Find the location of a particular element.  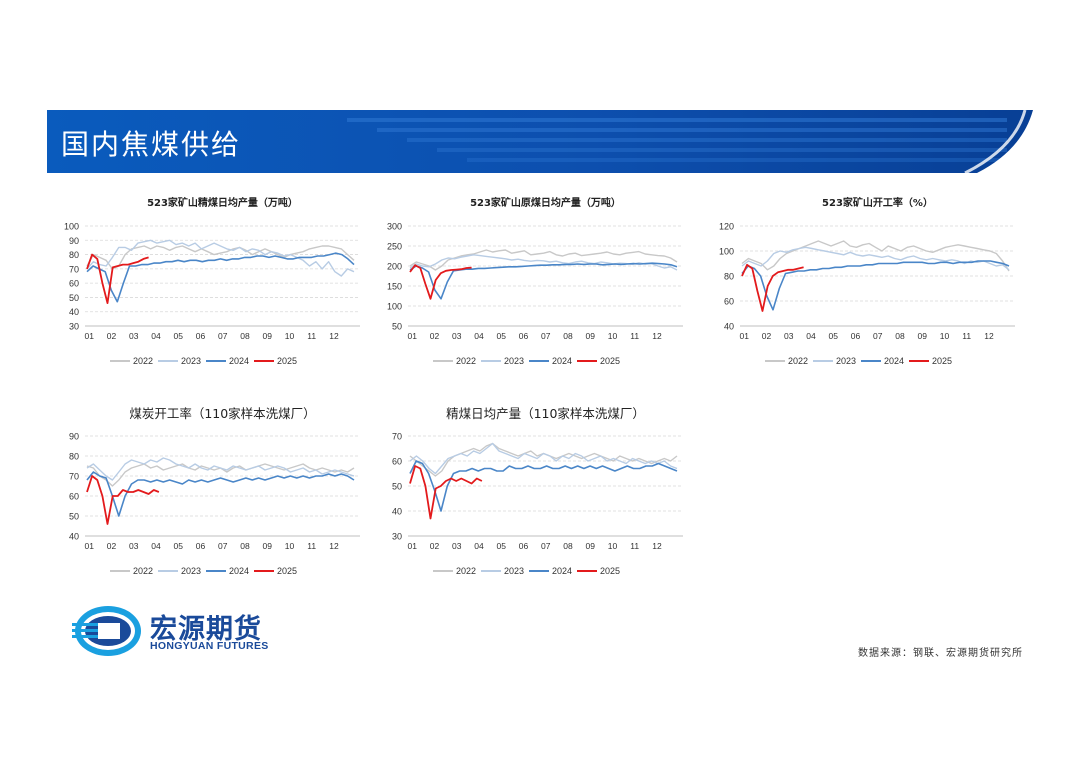

y-tick-label: 300 is located at coordinates (394, 227).